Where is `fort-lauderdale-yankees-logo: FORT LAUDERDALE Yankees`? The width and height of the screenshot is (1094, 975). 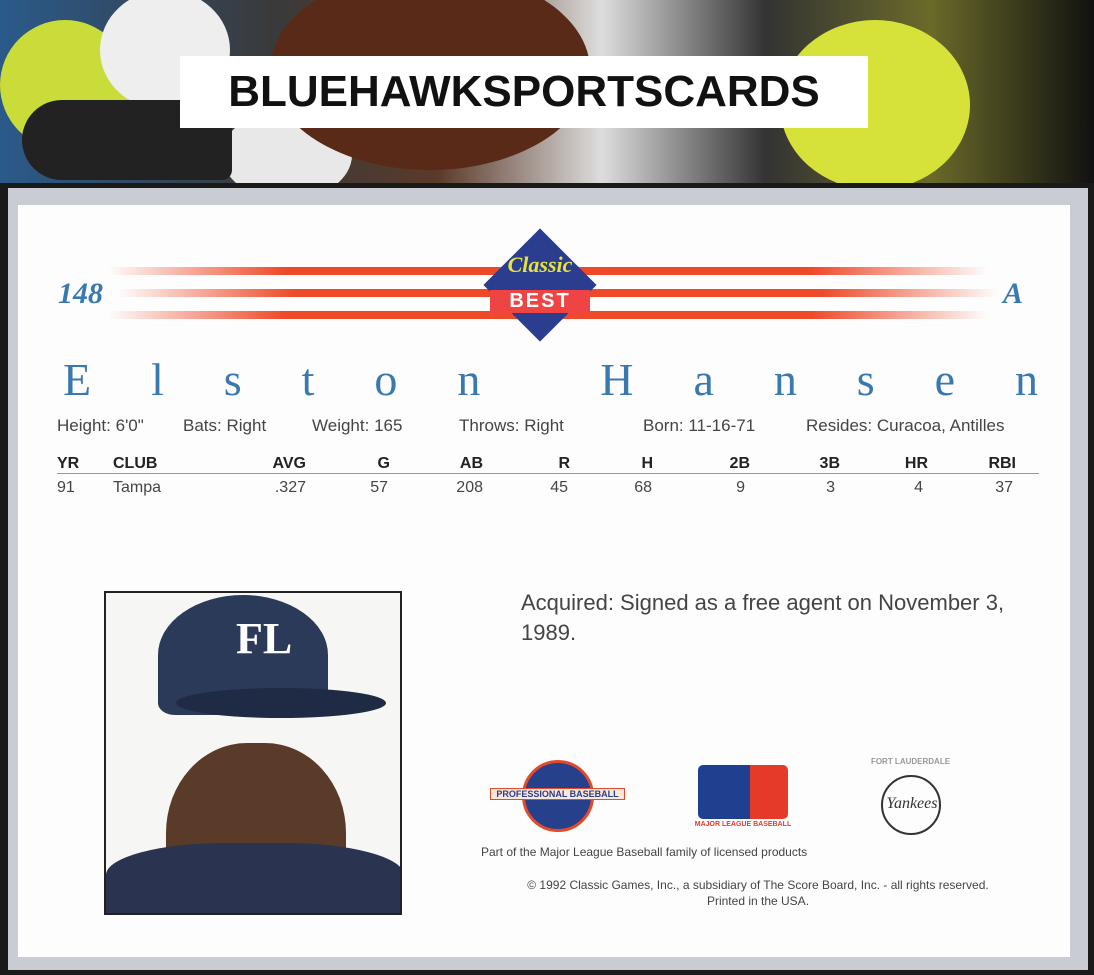 fort-lauderdale-yankees-logo: FORT LAUDERDALE Yankees is located at coordinates (910, 802).